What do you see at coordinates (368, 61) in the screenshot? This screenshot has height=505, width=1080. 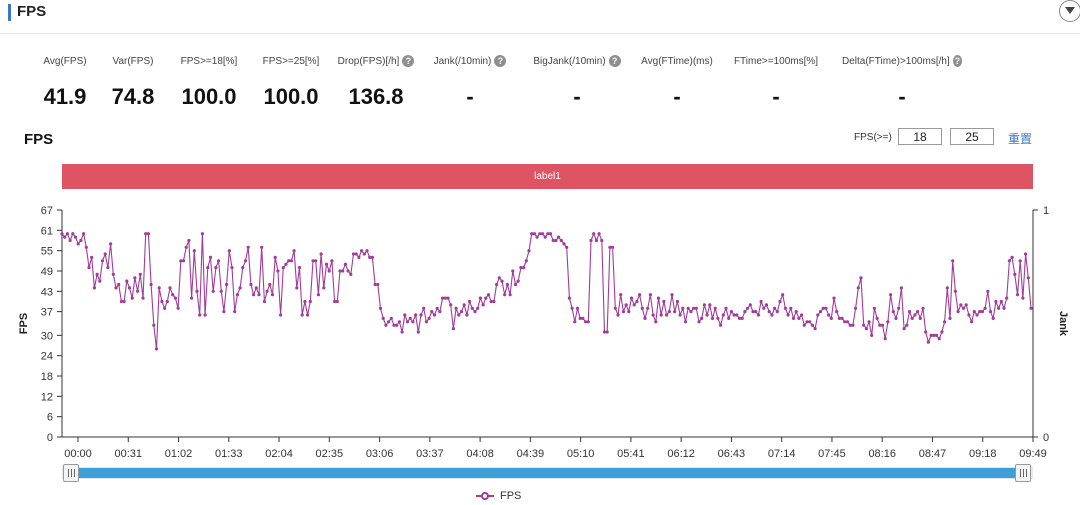 I see `stat-label-text: Drop(FPS)[/h]` at bounding box center [368, 61].